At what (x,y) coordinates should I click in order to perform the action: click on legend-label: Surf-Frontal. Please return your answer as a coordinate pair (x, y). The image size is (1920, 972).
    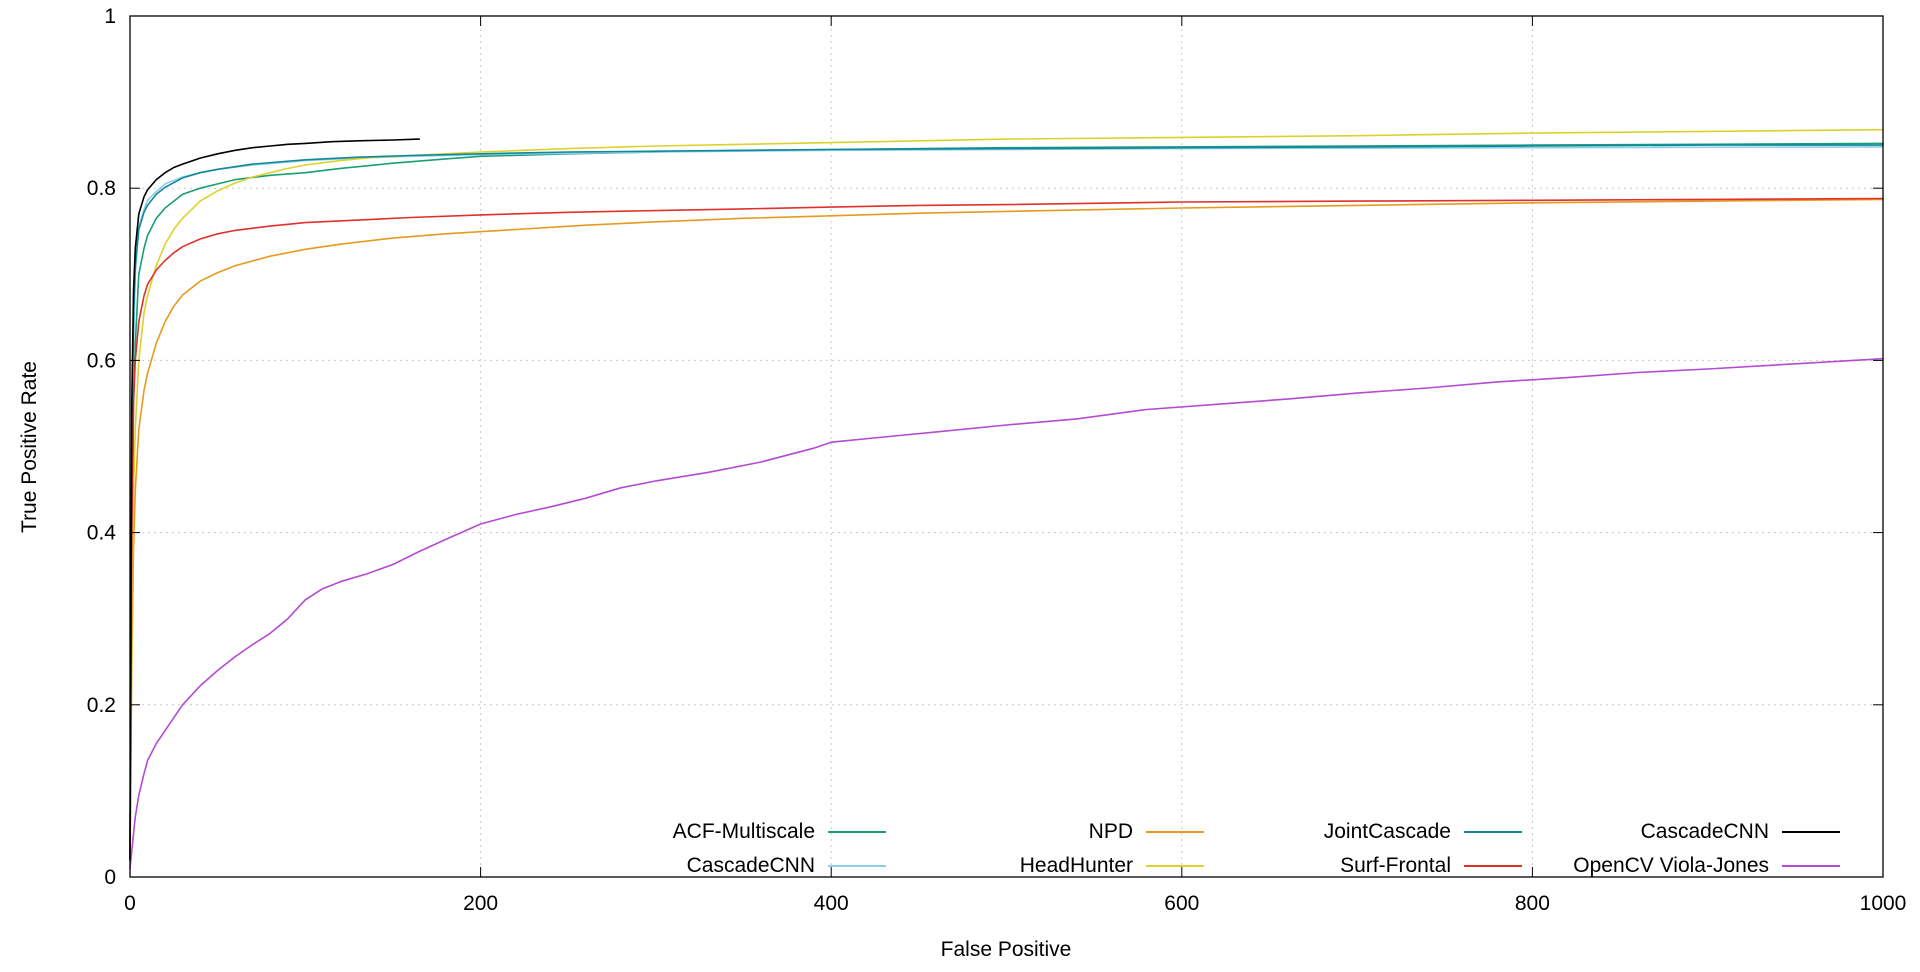
    Looking at the image, I should click on (1395, 865).